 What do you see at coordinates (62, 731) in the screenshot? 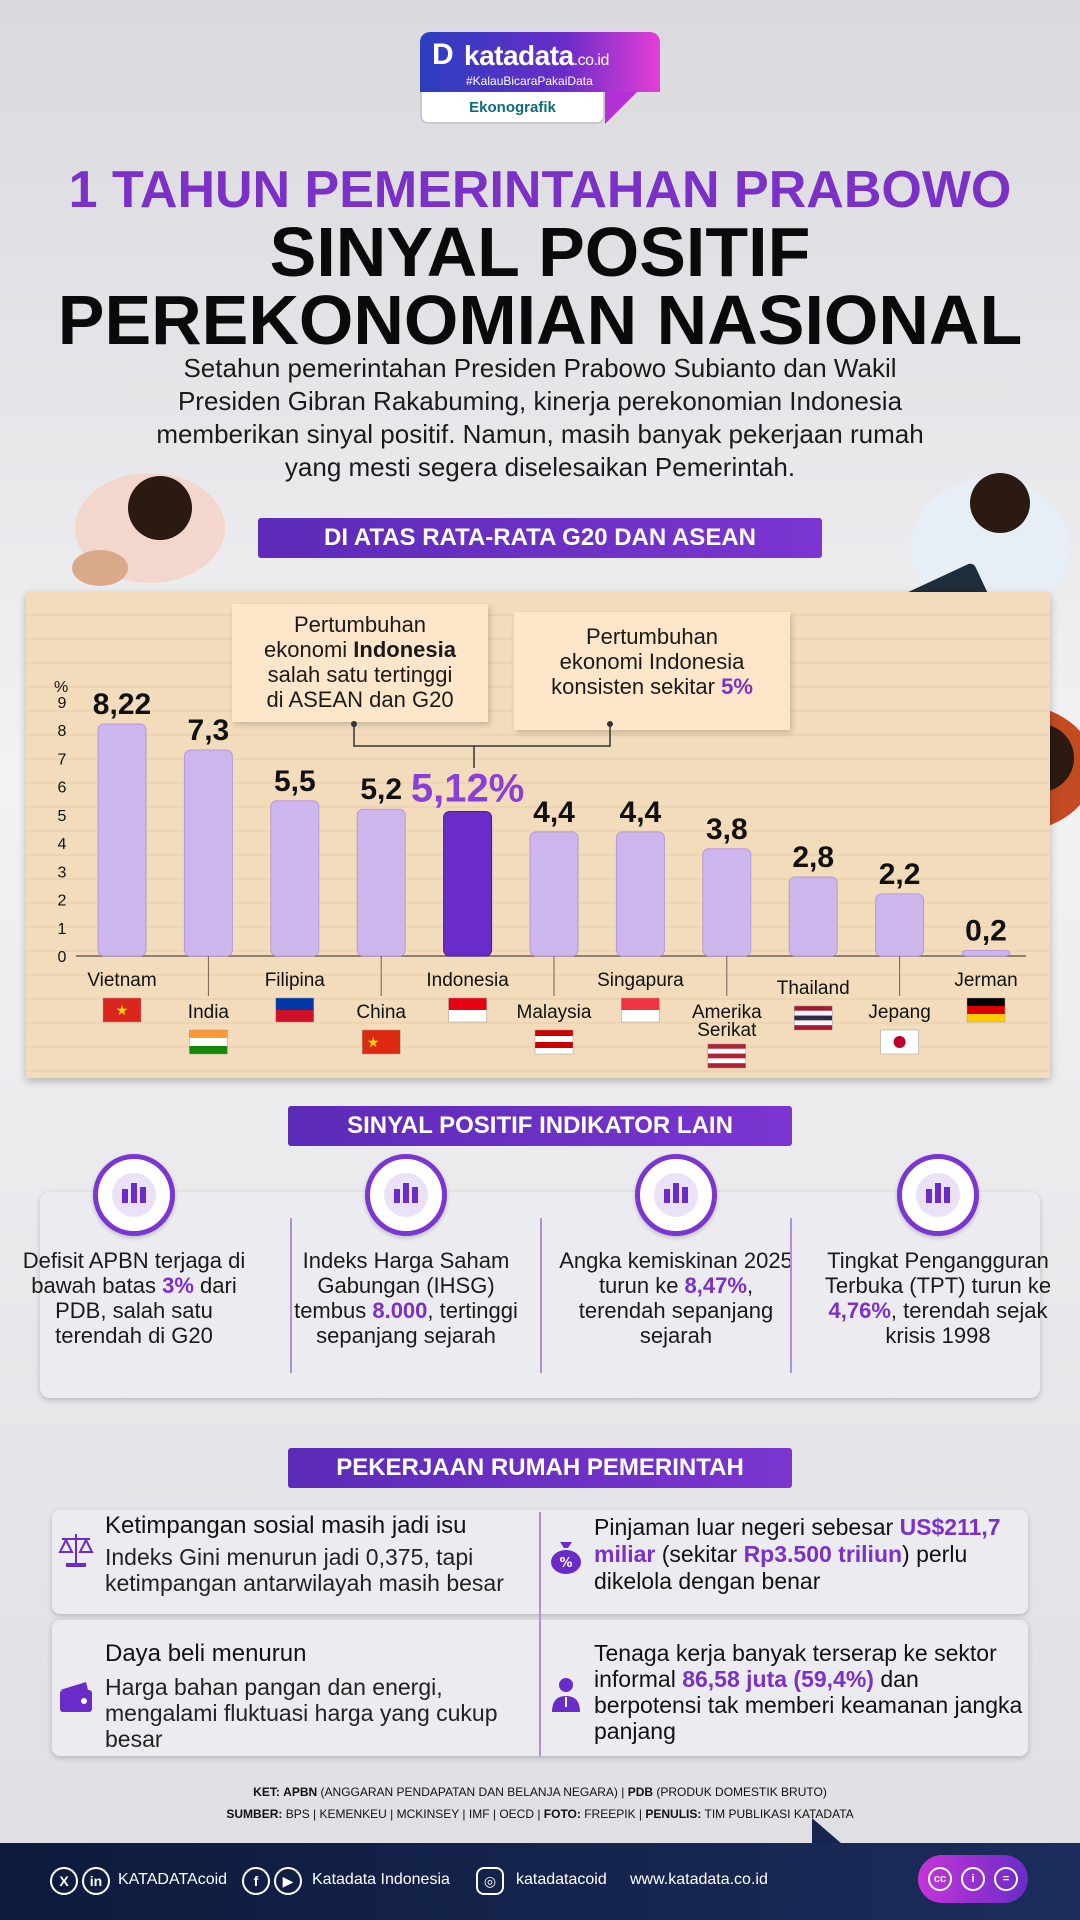
I see `y-tick-label: 8` at bounding box center [62, 731].